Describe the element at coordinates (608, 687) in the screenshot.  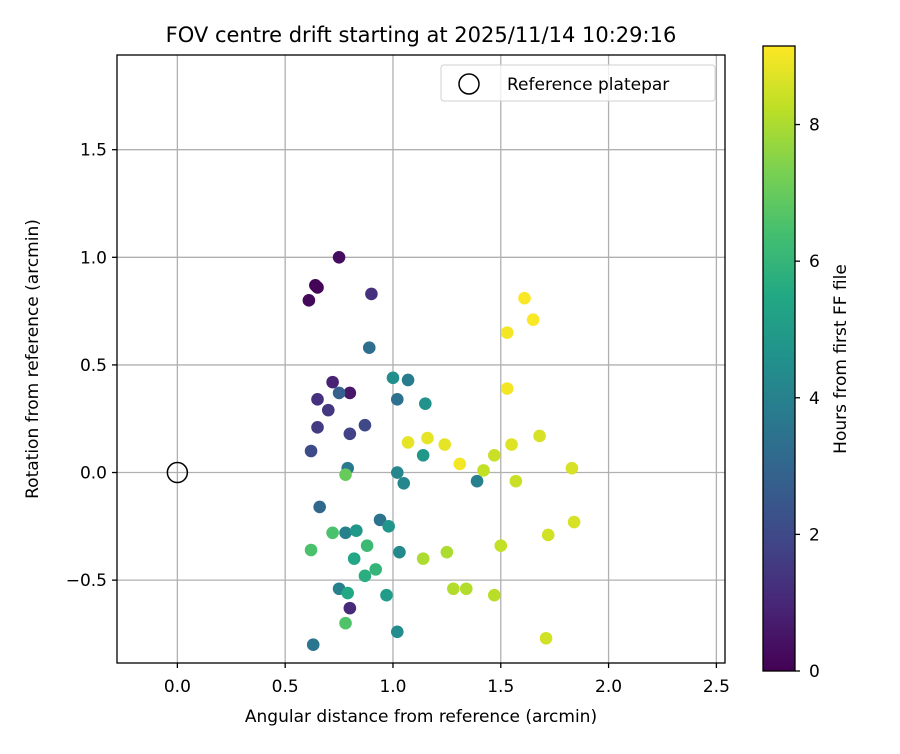
I see `x-tick-label: 2.0` at that location.